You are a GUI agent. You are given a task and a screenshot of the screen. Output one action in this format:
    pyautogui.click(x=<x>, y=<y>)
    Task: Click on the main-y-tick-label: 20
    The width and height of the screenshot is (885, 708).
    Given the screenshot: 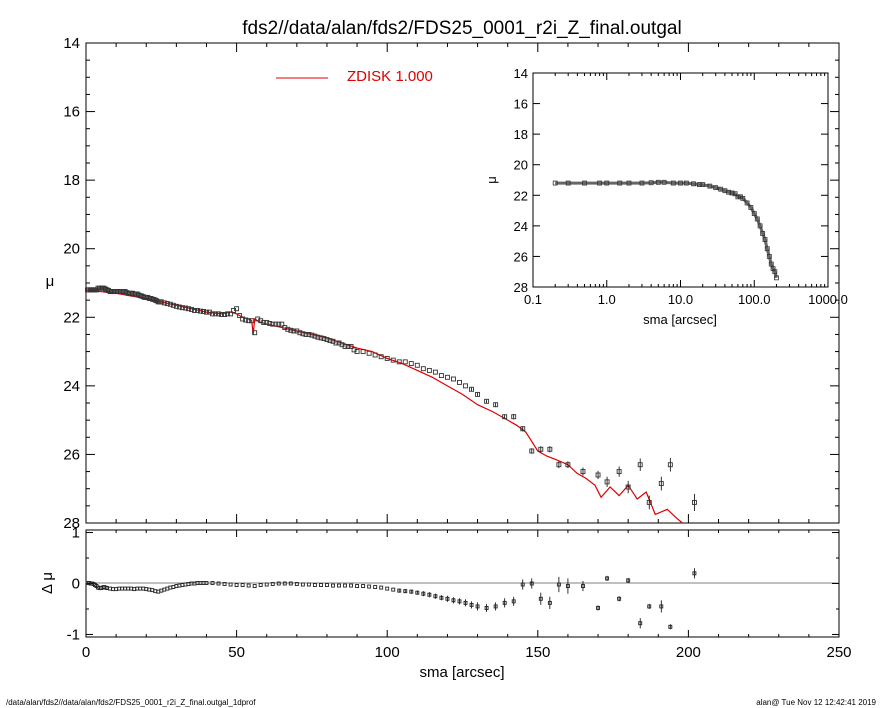 What is the action you would take?
    pyautogui.click(x=71, y=249)
    